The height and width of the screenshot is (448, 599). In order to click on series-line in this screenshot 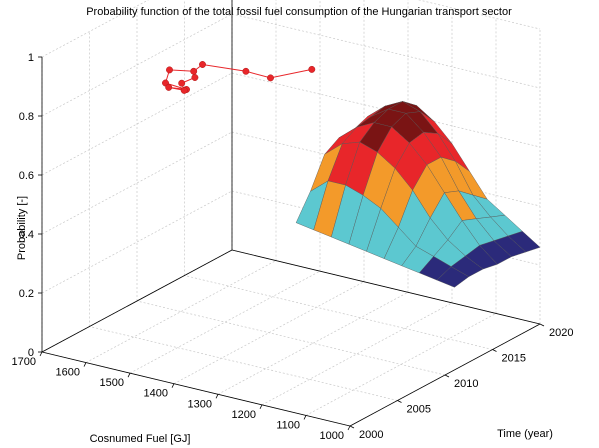, I will do `click(239, 77)`.